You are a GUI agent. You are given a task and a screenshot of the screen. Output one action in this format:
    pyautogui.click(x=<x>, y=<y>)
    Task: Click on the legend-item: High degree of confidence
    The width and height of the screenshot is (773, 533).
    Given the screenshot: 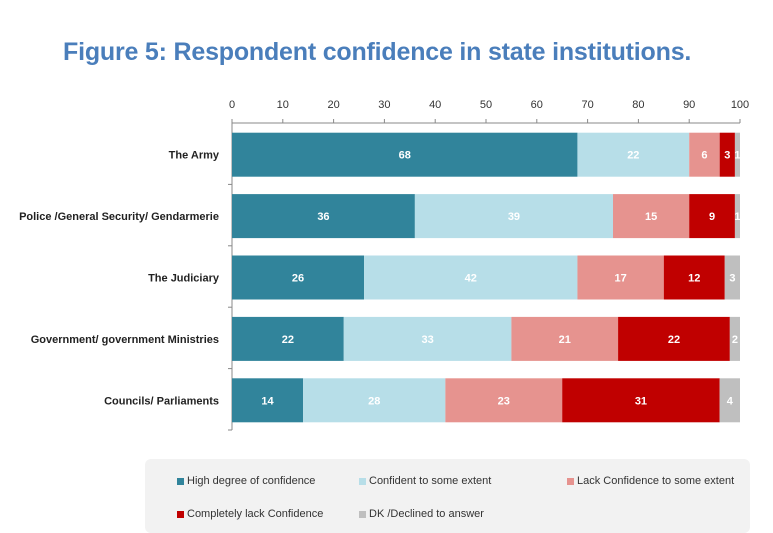 What is the action you would take?
    pyautogui.click(x=246, y=481)
    